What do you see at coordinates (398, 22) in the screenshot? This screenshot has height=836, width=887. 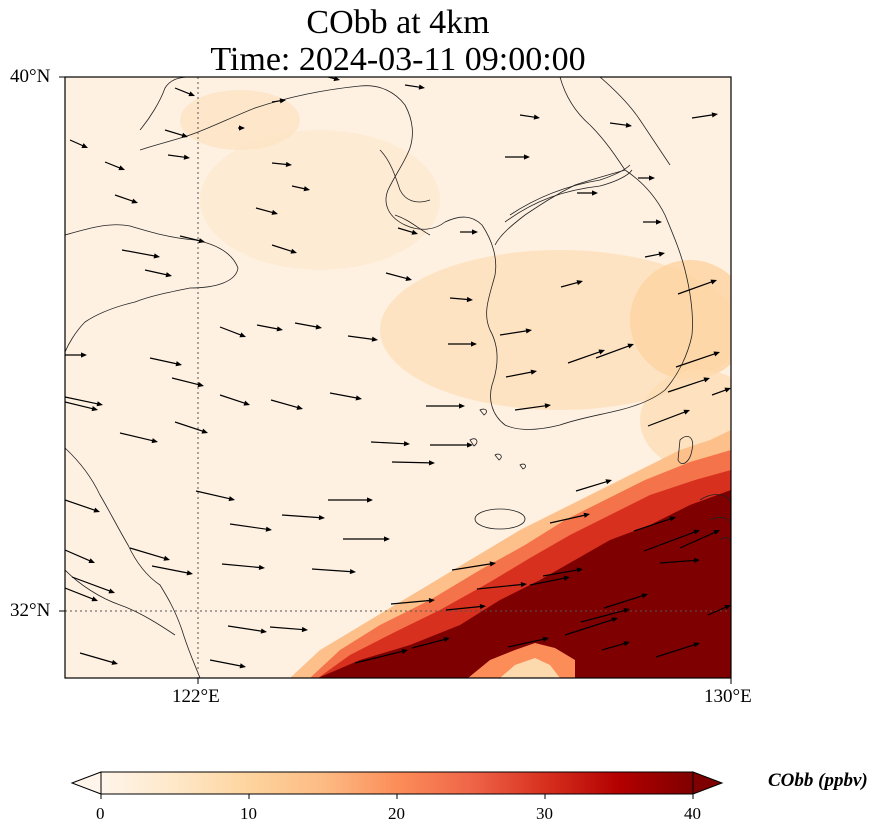 I see `map-title: CObb at 4km` at bounding box center [398, 22].